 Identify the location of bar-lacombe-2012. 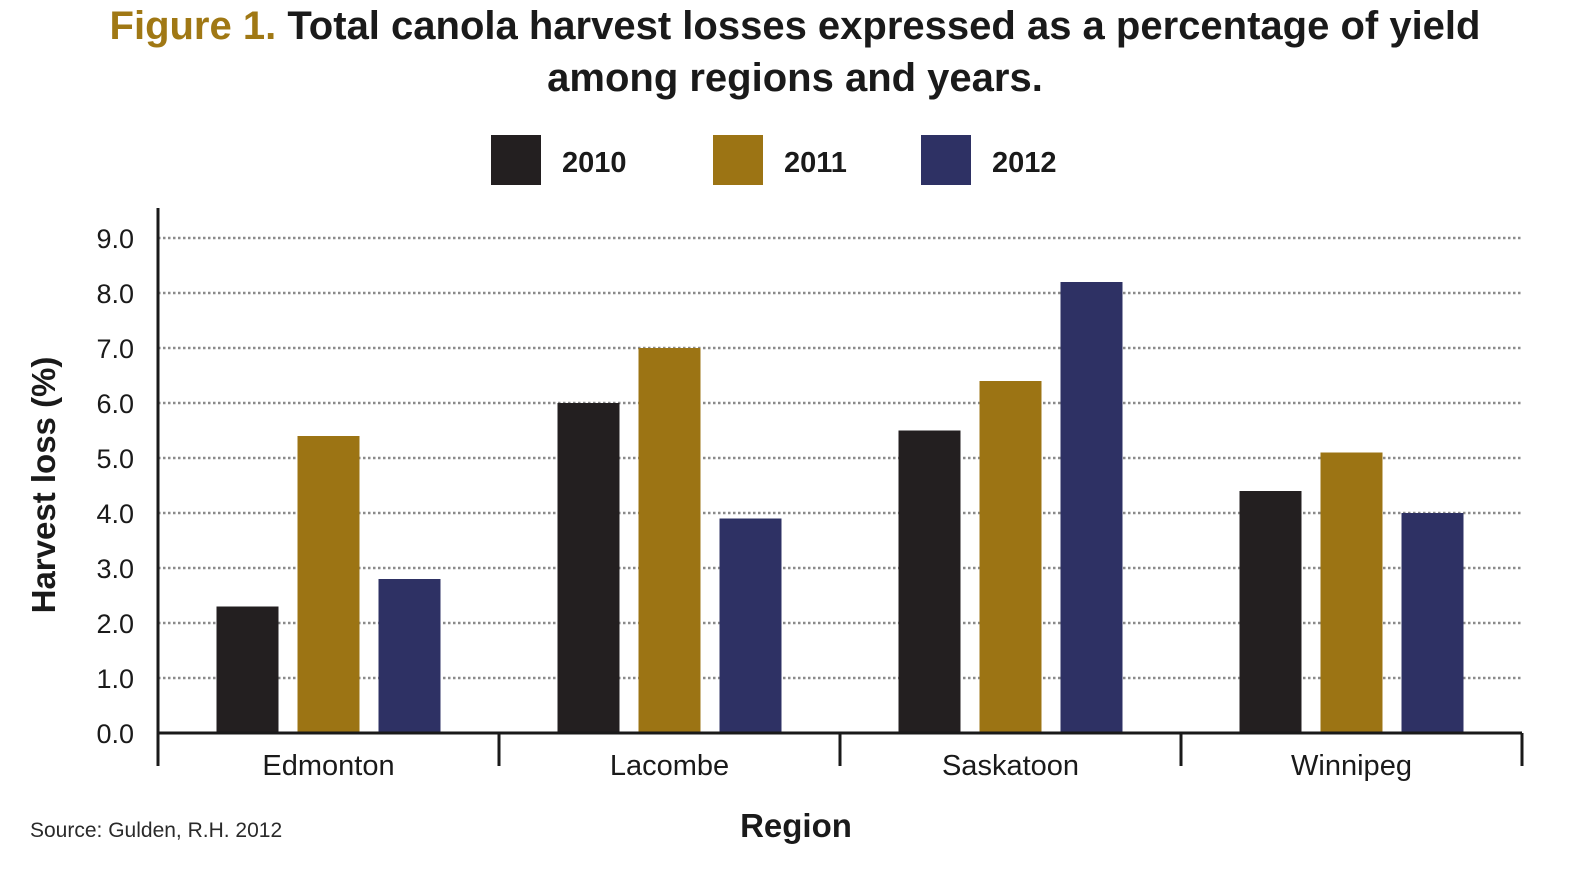
(750, 625).